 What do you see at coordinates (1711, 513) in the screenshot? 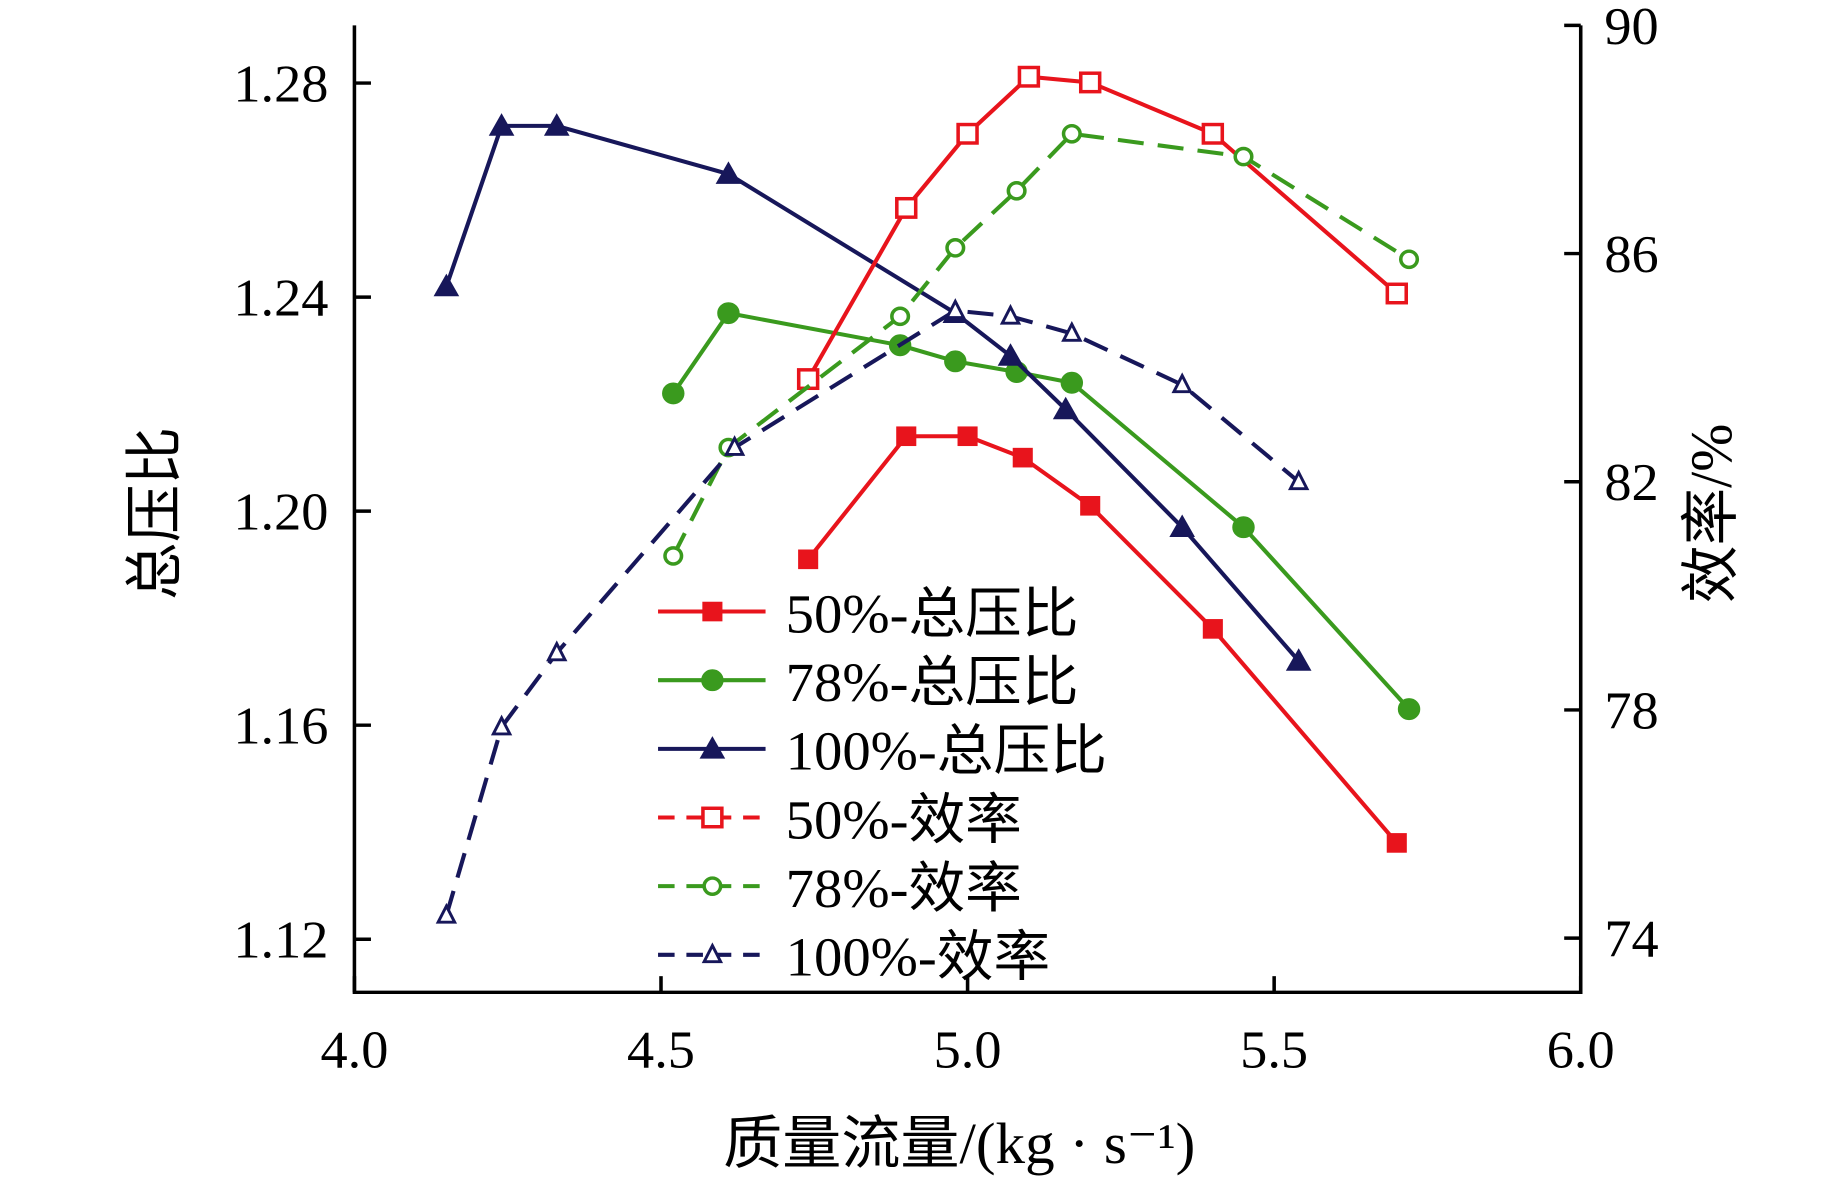
I see `y2-axis-label: 效率/%` at bounding box center [1711, 513].